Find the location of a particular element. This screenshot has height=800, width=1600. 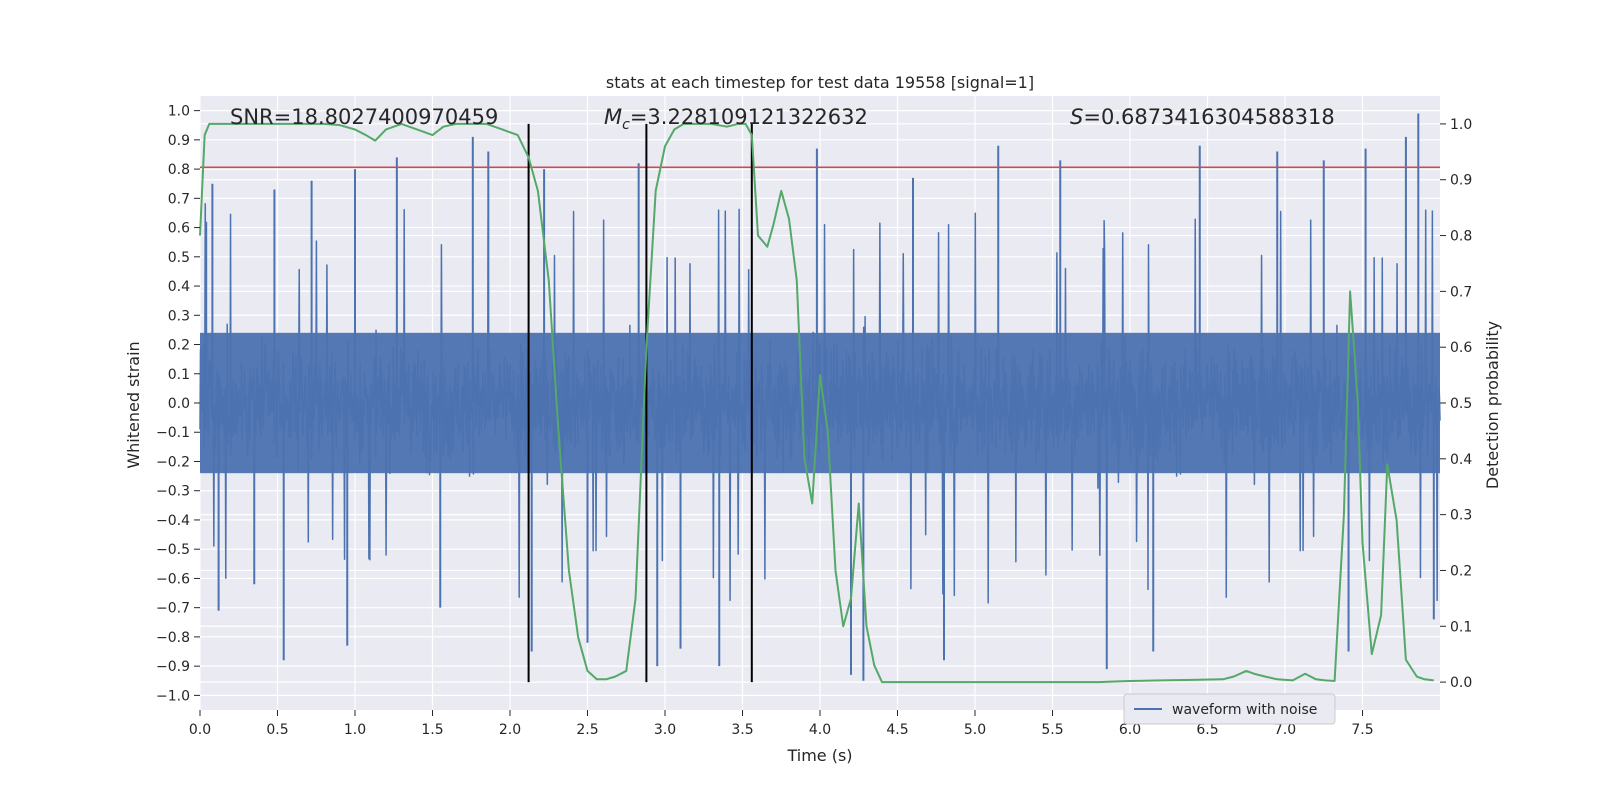

right-tick-label: 0.0 is located at coordinates (1461, 683).